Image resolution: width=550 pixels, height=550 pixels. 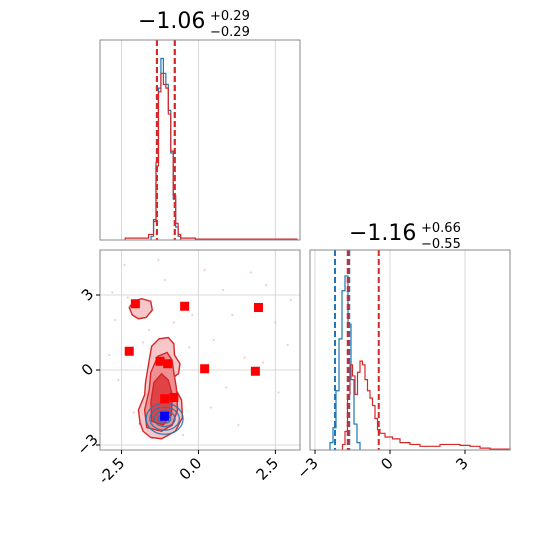 What do you see at coordinates (426, 405) in the screenshot?
I see `marginal-2-hist-red` at bounding box center [426, 405].